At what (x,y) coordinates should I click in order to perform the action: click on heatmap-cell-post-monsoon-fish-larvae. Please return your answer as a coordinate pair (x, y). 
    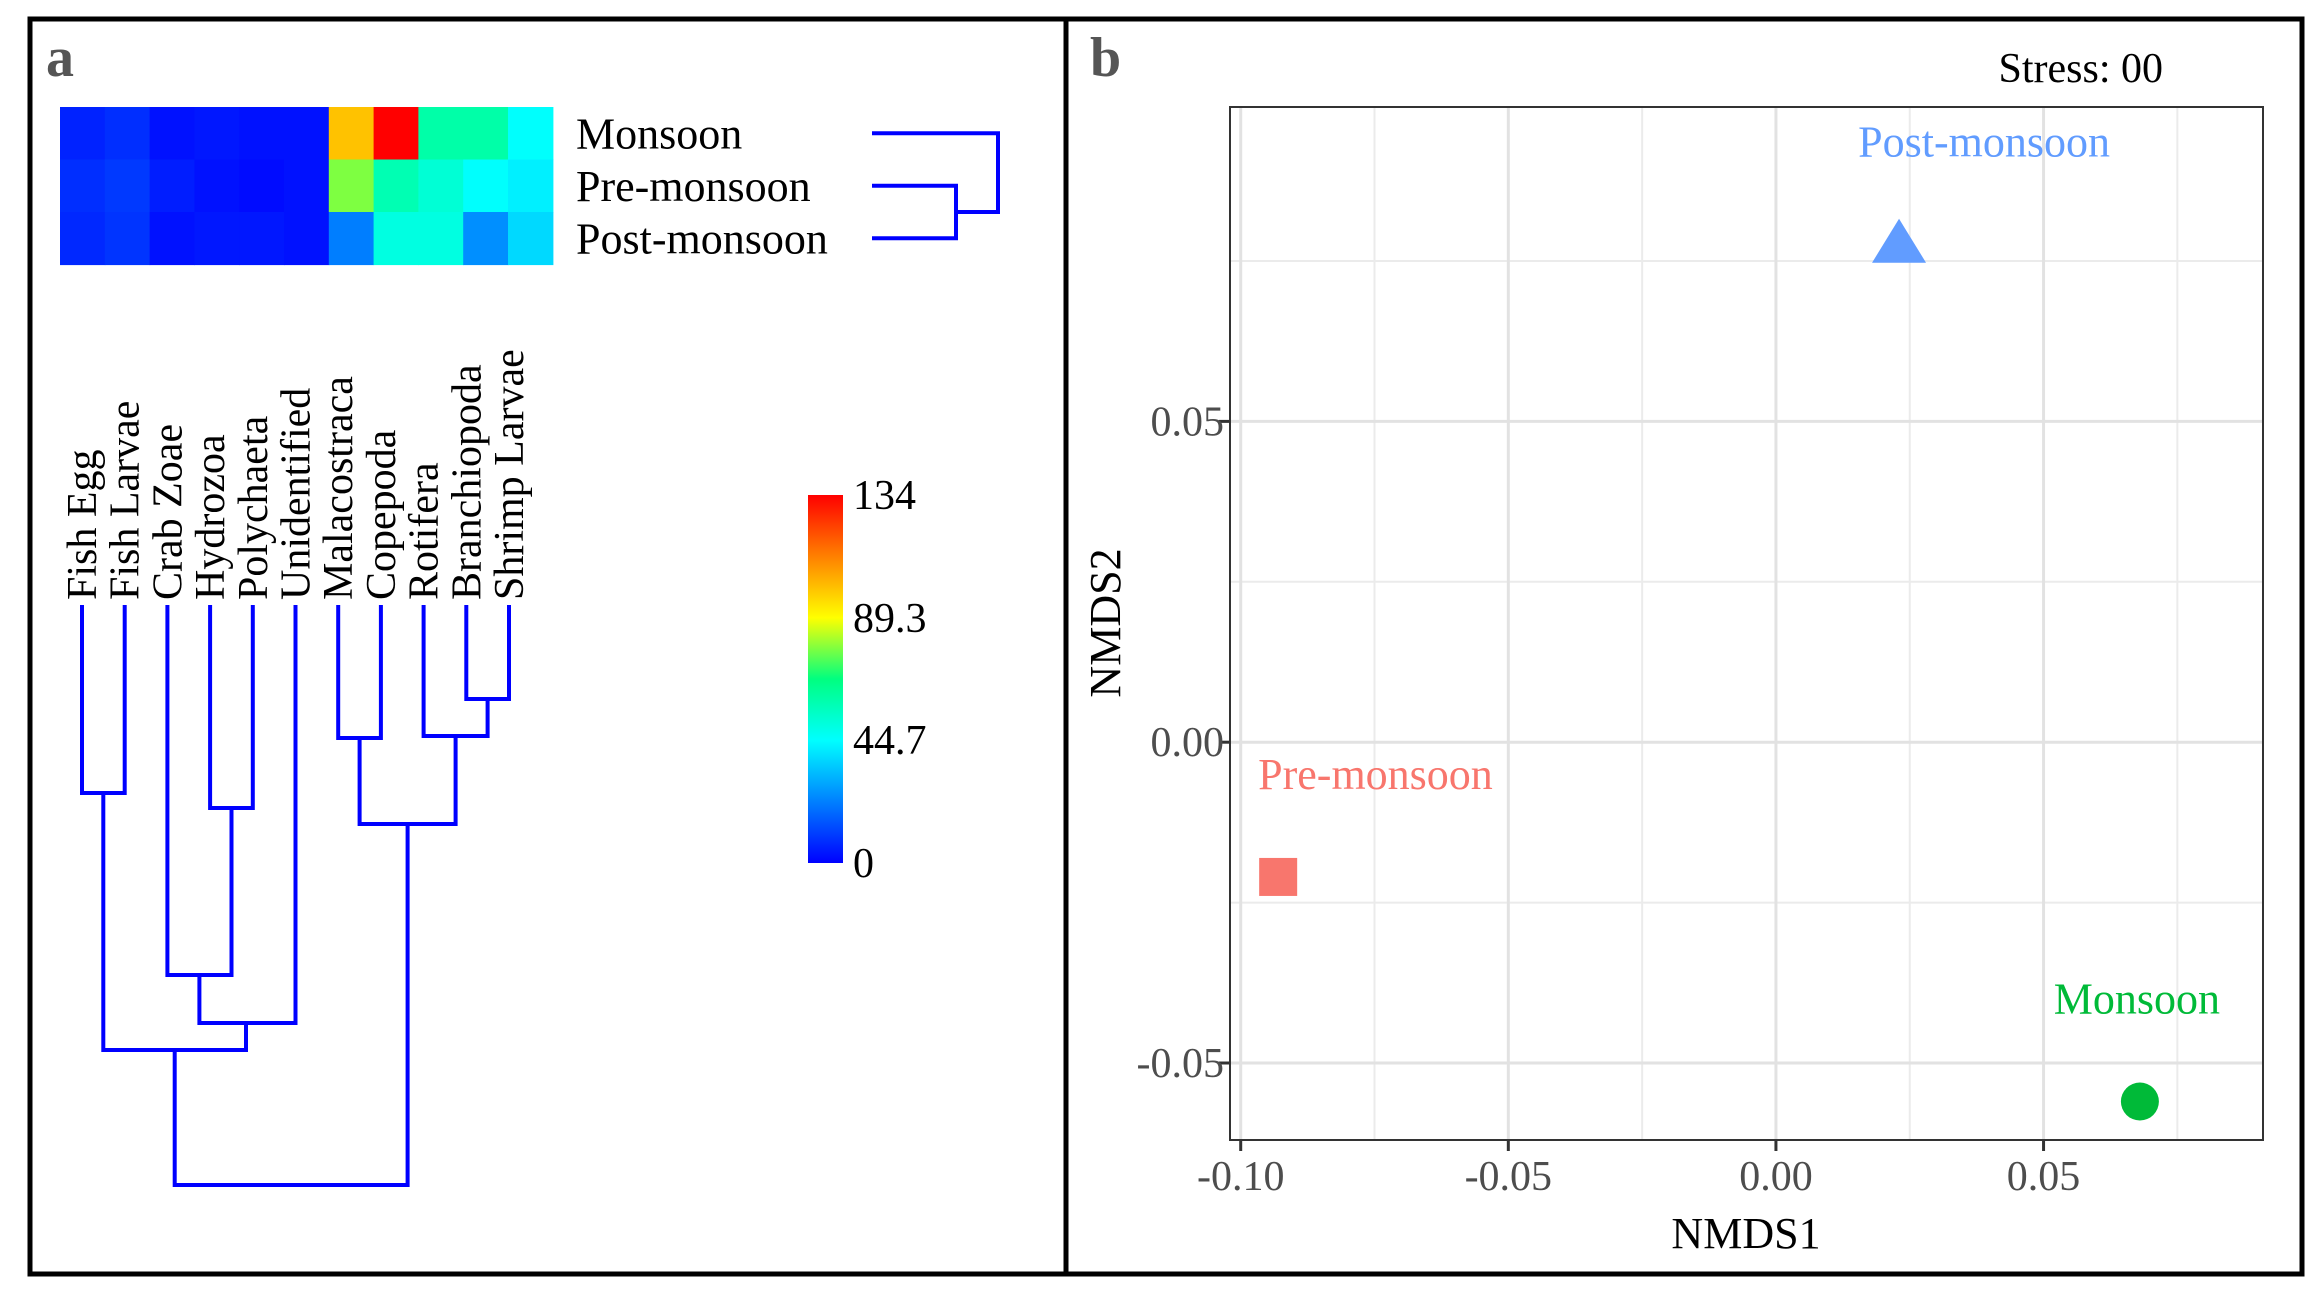
    Looking at the image, I should click on (127, 239).